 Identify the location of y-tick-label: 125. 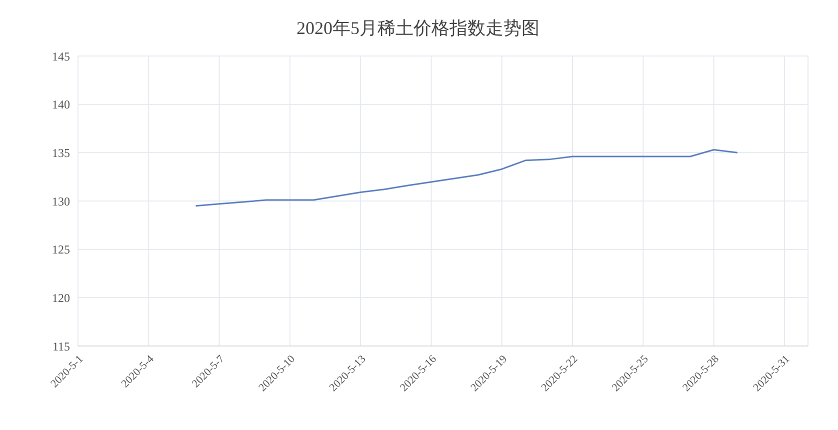
(61, 249).